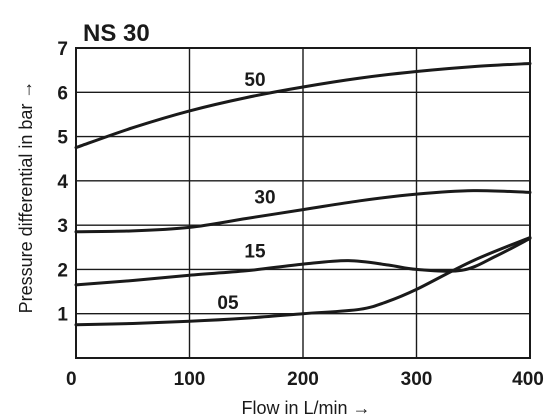 The height and width of the screenshot is (419, 552). I want to click on y-tick-label: 5, so click(62, 138).